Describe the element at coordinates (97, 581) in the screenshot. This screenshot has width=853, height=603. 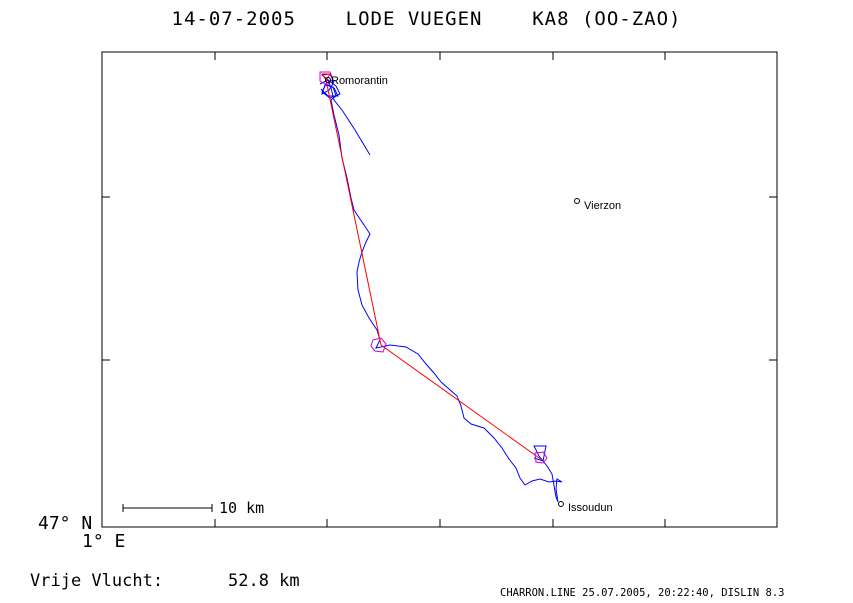
I see `distance-label: Vrije Vlucht:` at that location.